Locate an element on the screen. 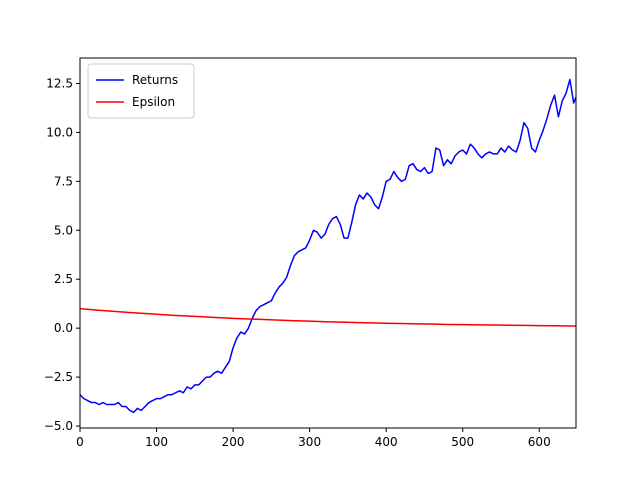  y-tick-label: 7.5 is located at coordinates (63, 181).